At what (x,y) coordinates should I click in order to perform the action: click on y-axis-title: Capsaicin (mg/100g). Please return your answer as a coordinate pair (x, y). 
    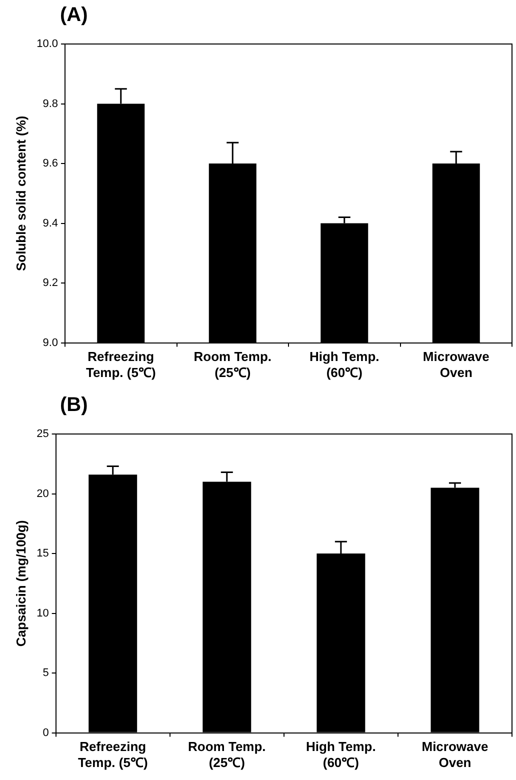
    Looking at the image, I should click on (20, 583).